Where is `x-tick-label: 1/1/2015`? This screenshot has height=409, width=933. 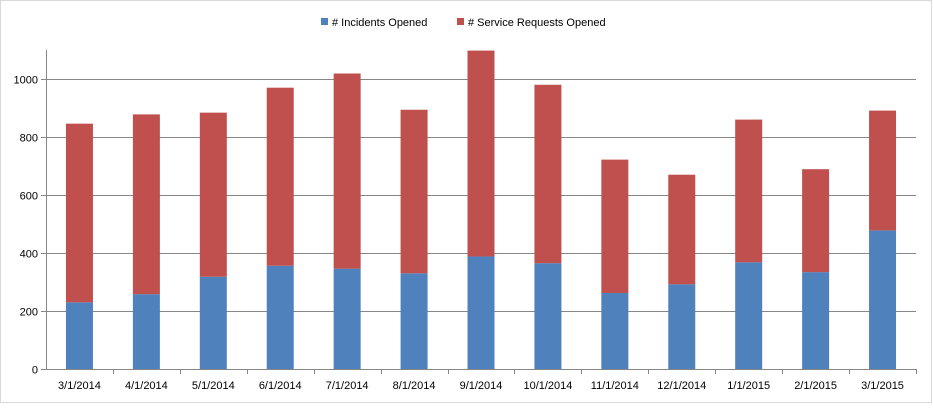
x-tick-label: 1/1/2015 is located at coordinates (748, 386).